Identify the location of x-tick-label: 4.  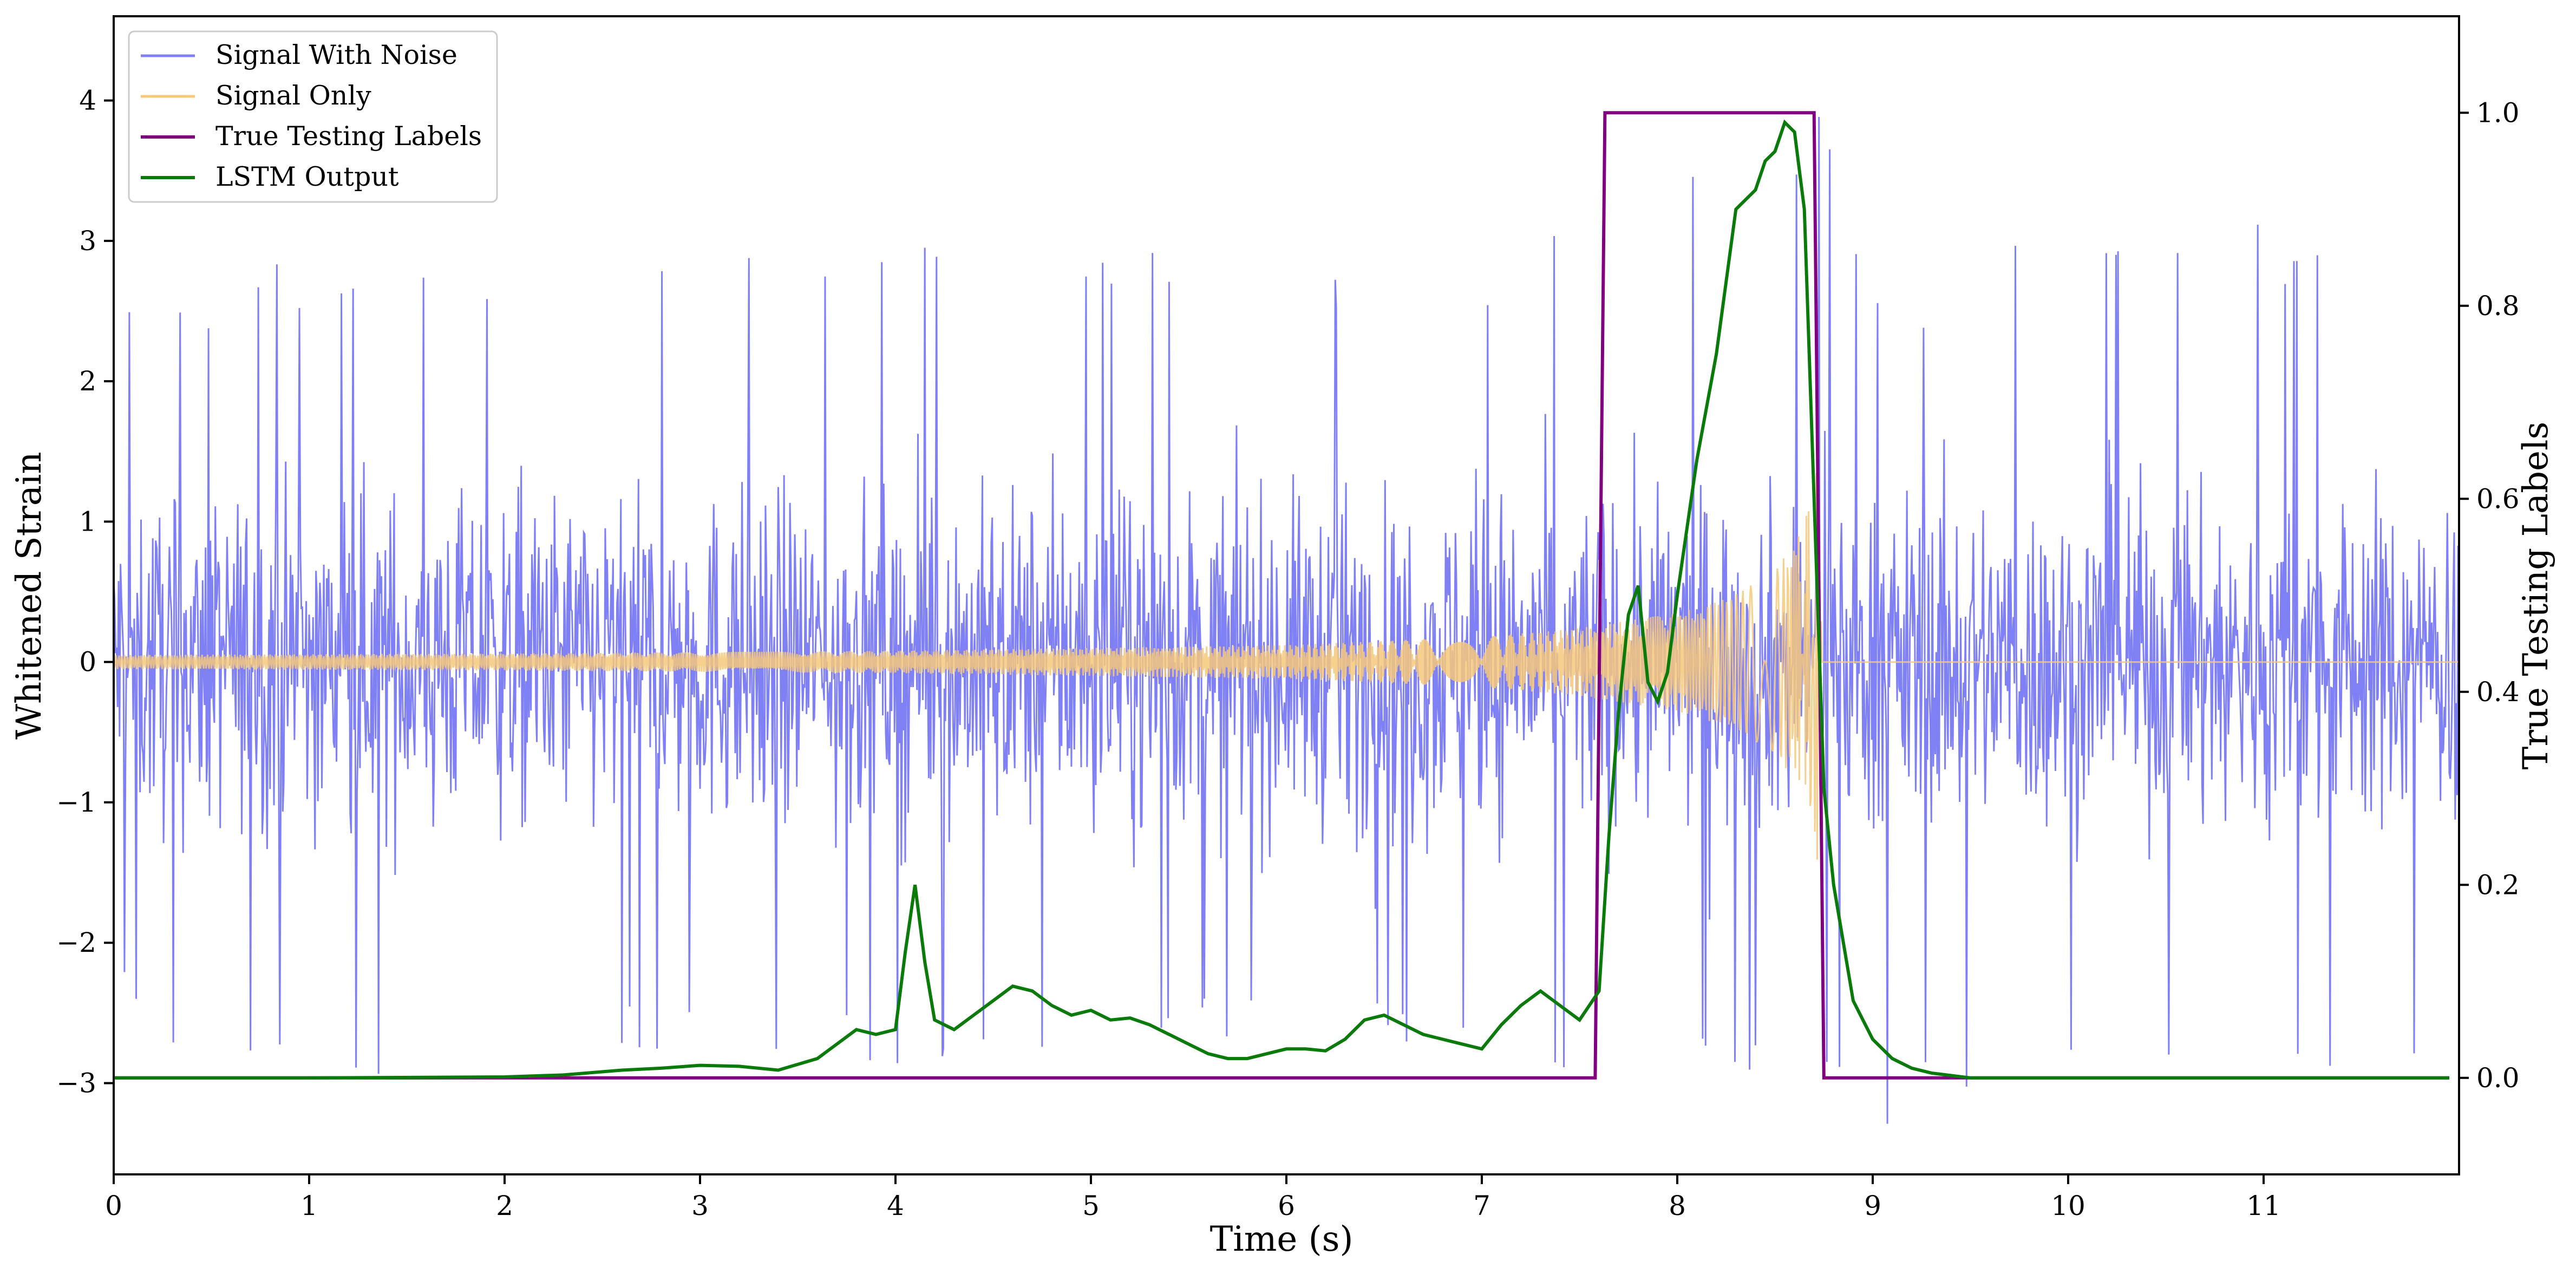
(895, 1205).